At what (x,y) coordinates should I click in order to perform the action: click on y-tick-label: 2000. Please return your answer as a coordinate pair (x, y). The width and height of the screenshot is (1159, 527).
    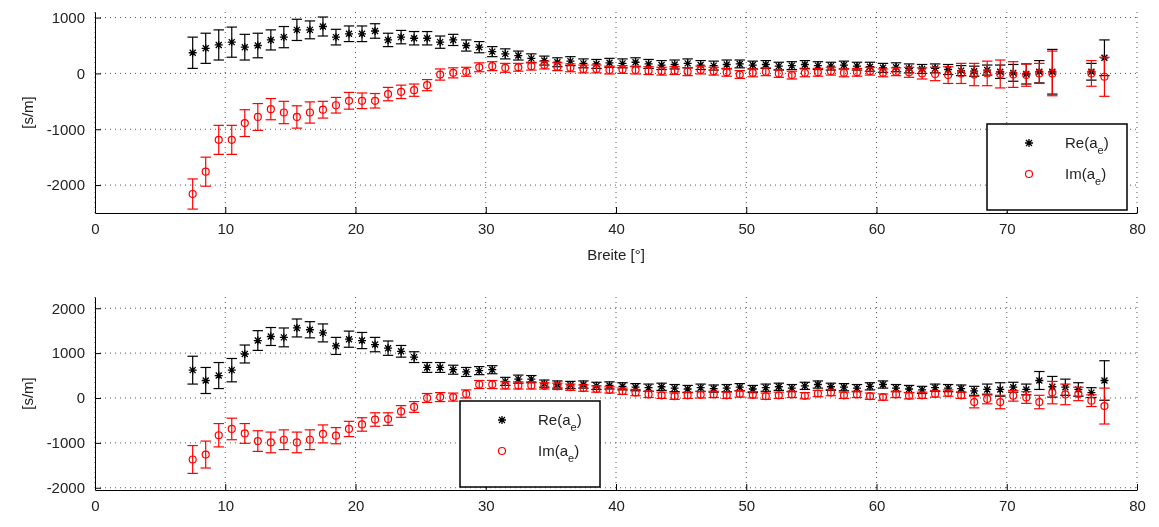
    Looking at the image, I should click on (68, 308).